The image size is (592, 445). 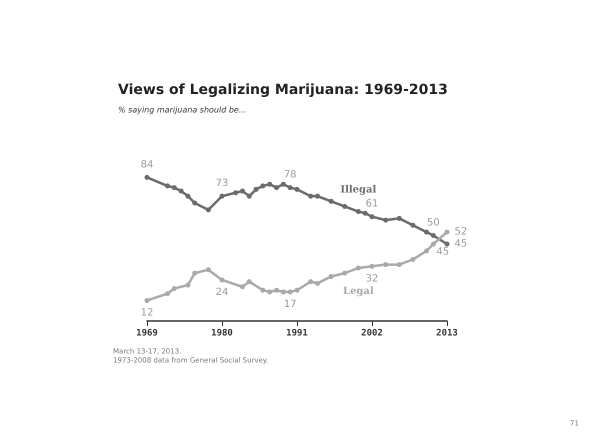 What do you see at coordinates (358, 291) in the screenshot?
I see `series-label: Legal` at bounding box center [358, 291].